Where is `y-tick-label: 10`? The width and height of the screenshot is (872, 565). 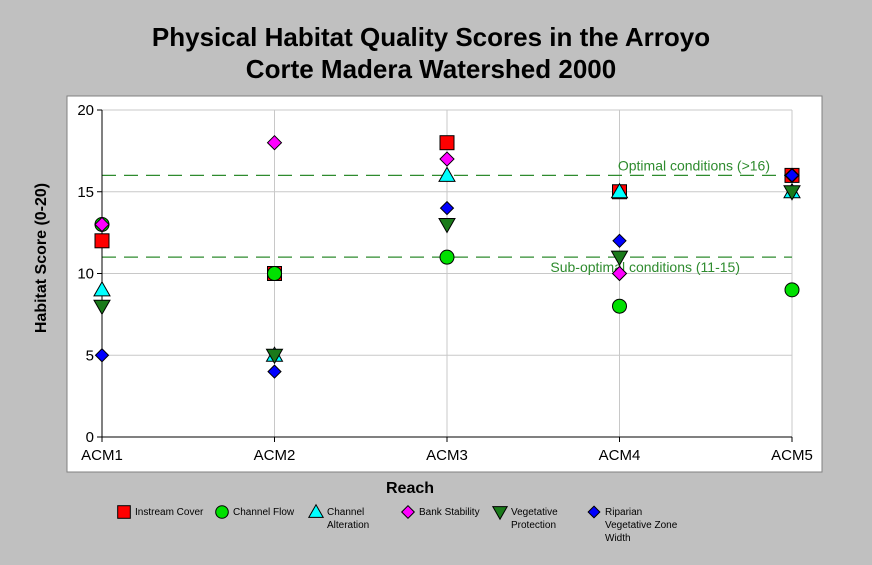 y-tick-label: 10 is located at coordinates (85, 274).